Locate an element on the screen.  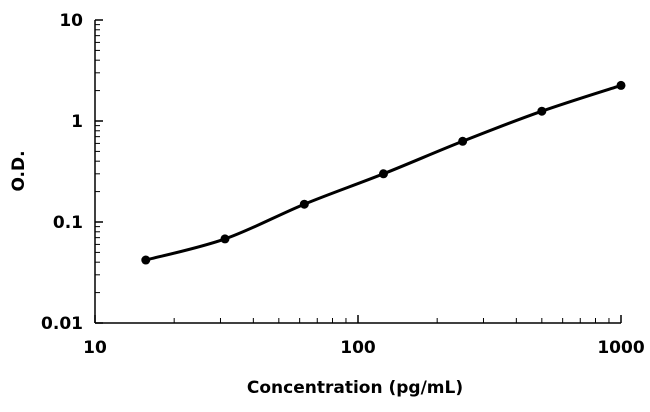
y-tick-label: 10 is located at coordinates (71, 21).